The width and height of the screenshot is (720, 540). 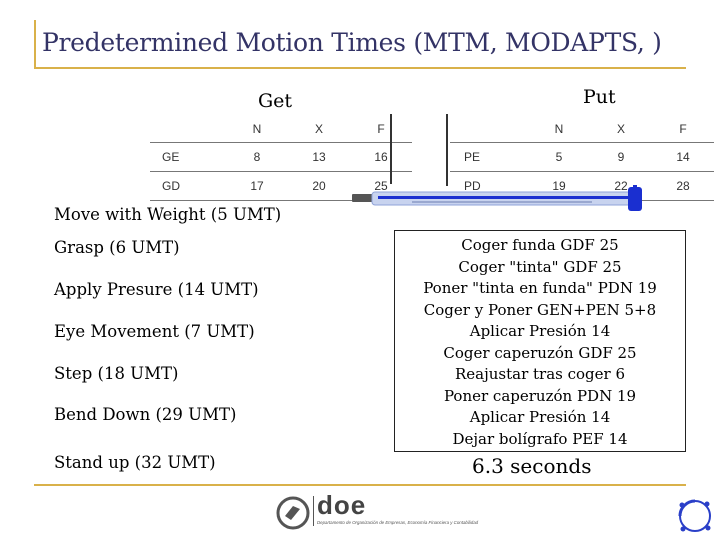 What do you see at coordinates (540, 266) in the screenshot?
I see `analysis-line: Coger "tinta" GDF 25` at bounding box center [540, 266].